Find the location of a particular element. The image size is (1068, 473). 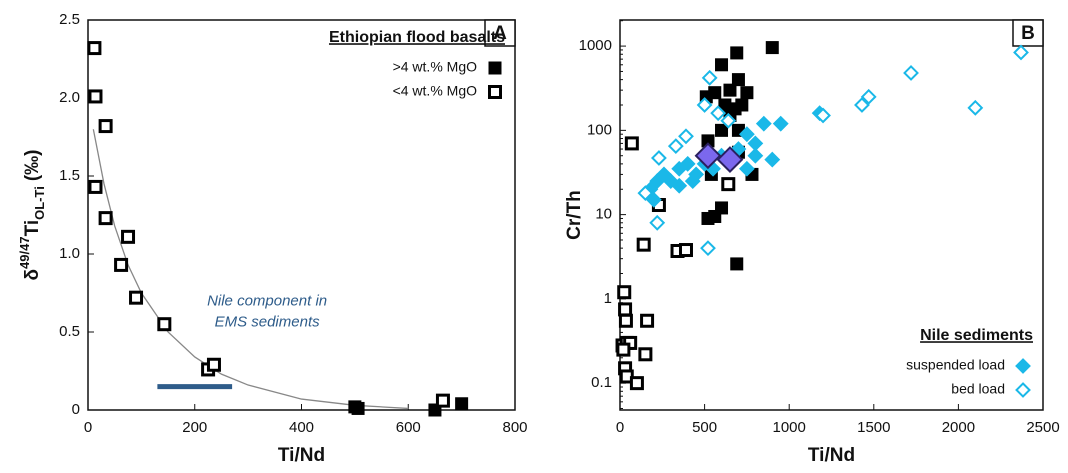

panel-label: A is located at coordinates (500, 33).